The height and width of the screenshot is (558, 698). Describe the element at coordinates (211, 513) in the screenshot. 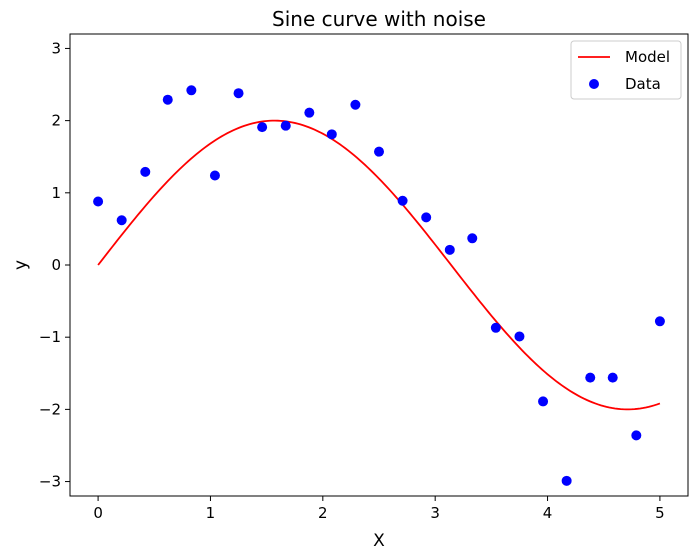

I see `x-tick-label: 1` at that location.